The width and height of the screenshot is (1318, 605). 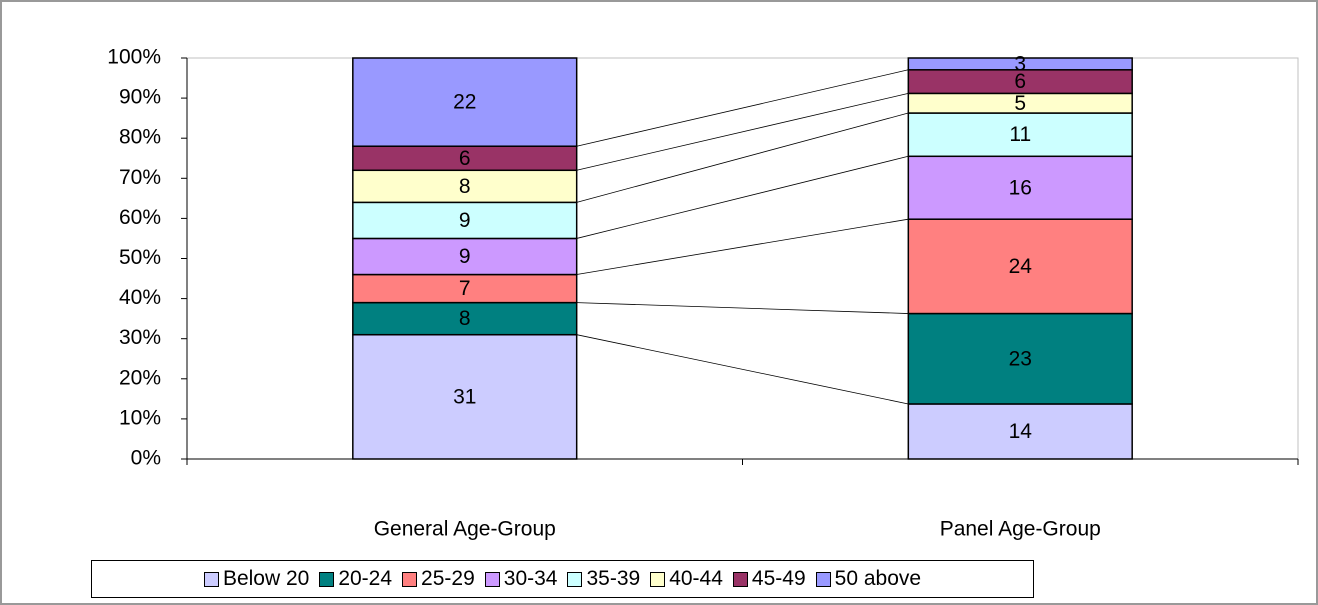 What do you see at coordinates (878, 578) in the screenshot?
I see `legend-label: 50 above` at bounding box center [878, 578].